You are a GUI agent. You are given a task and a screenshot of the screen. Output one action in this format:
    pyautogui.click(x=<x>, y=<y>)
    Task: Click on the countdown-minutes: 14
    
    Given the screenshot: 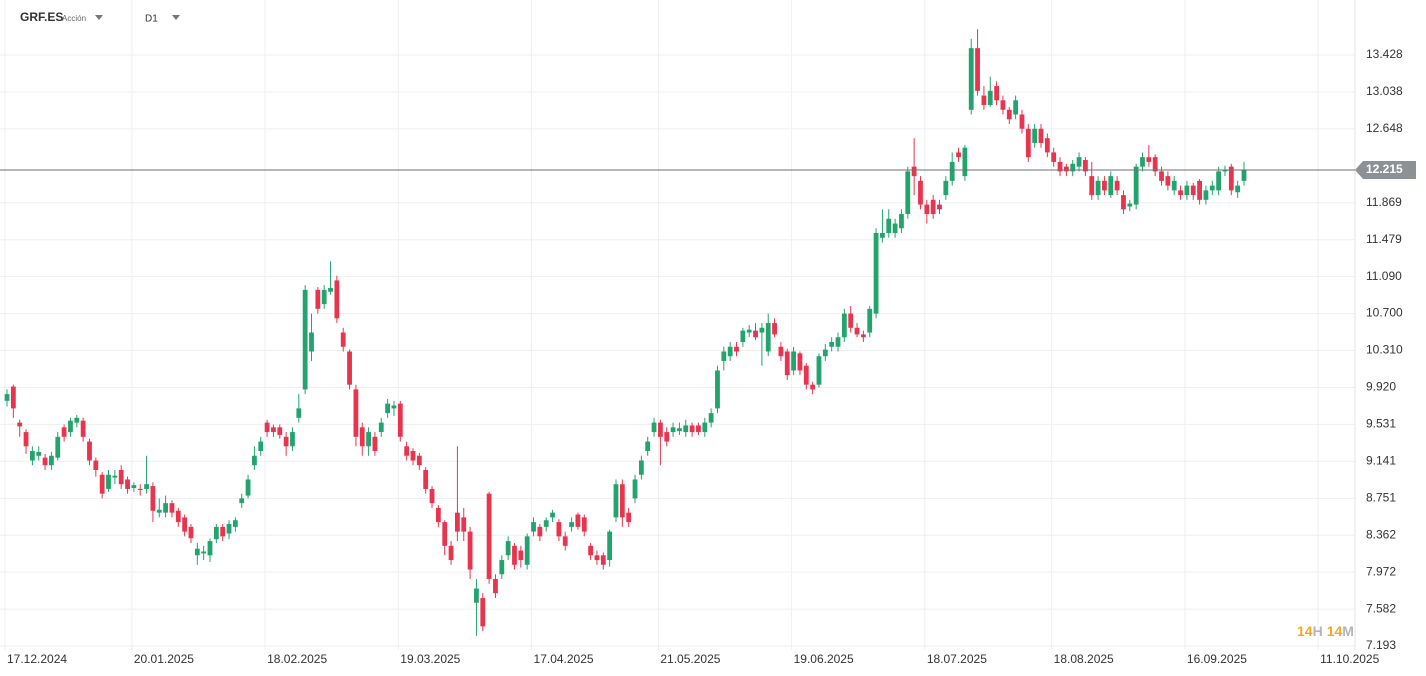 What is the action you would take?
    pyautogui.click(x=1335, y=631)
    